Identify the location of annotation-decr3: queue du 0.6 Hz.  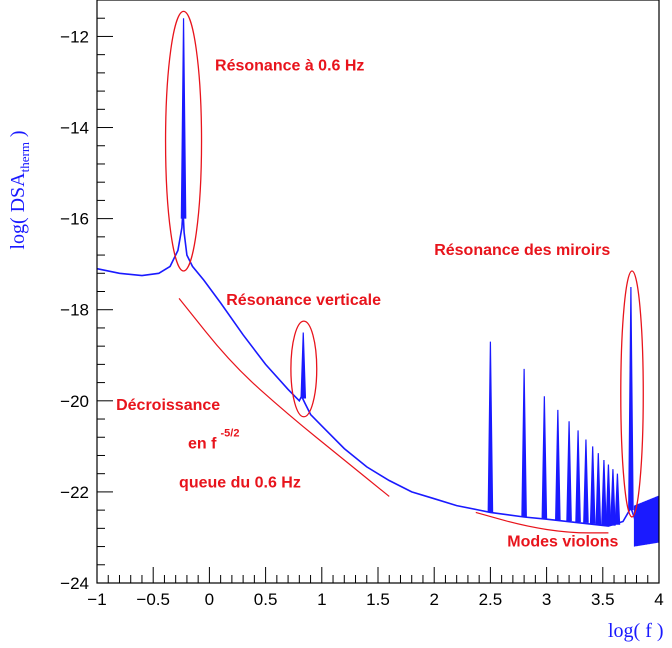
(240, 482).